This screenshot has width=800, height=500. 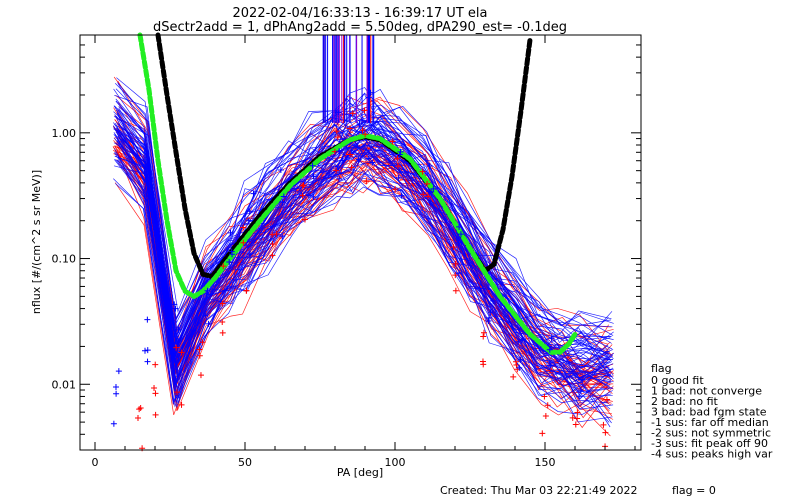 I want to click on x-tick-label: 0, so click(x=95, y=462).